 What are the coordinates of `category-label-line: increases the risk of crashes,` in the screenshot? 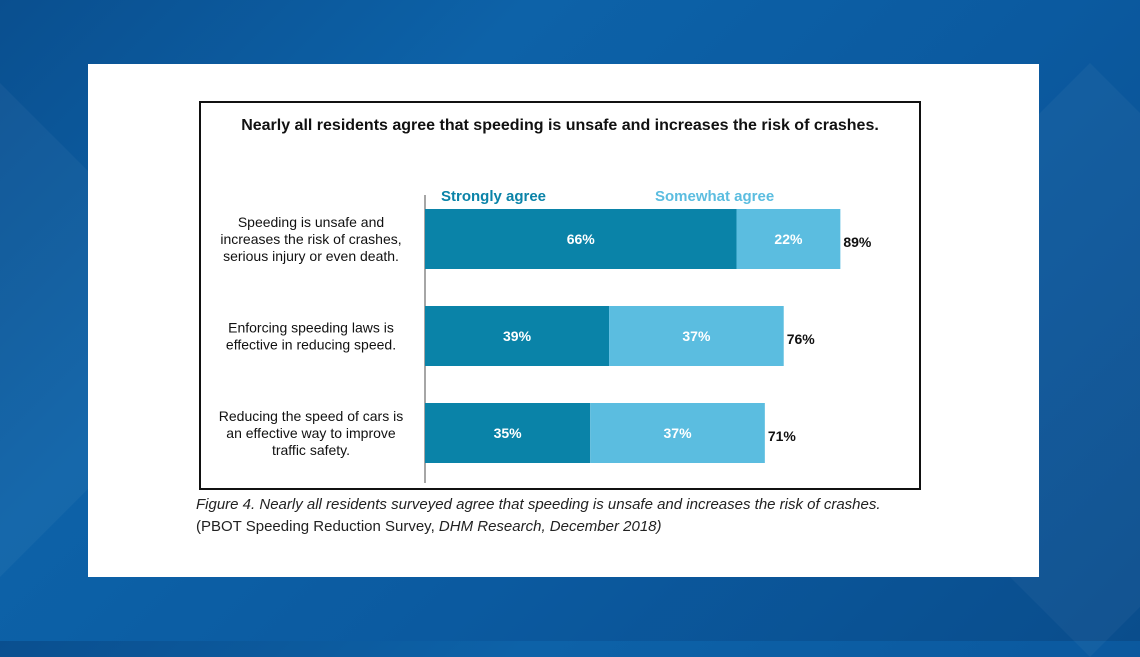 It's located at (310, 239).